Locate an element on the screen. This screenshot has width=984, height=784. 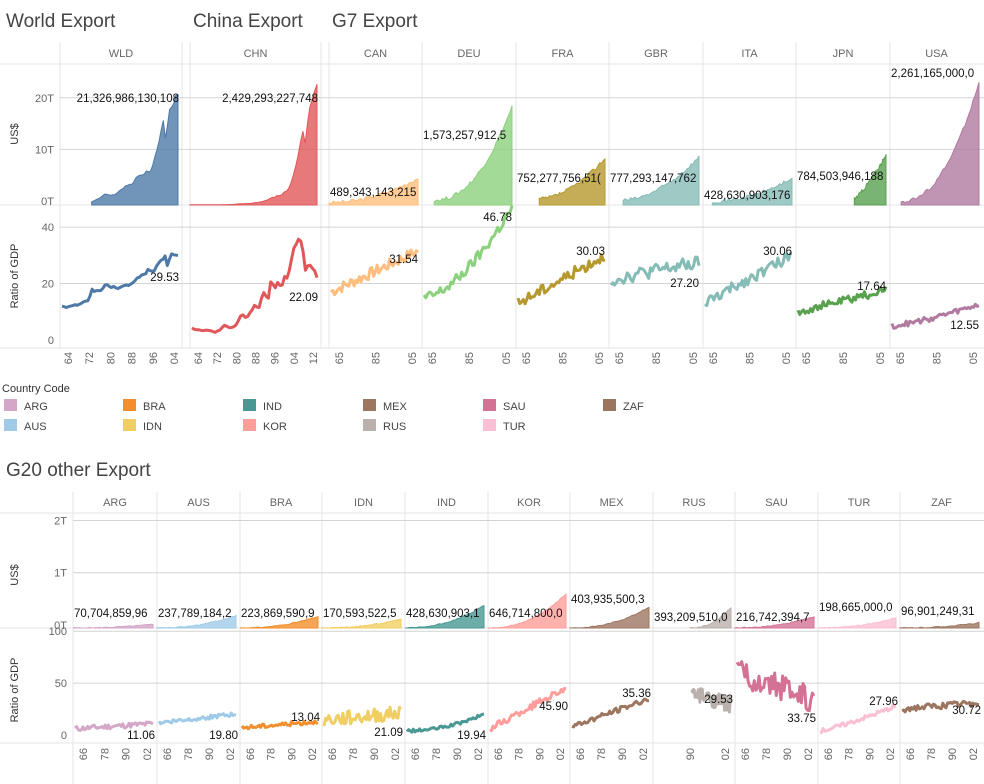
line-ind is located at coordinates (445, 723).